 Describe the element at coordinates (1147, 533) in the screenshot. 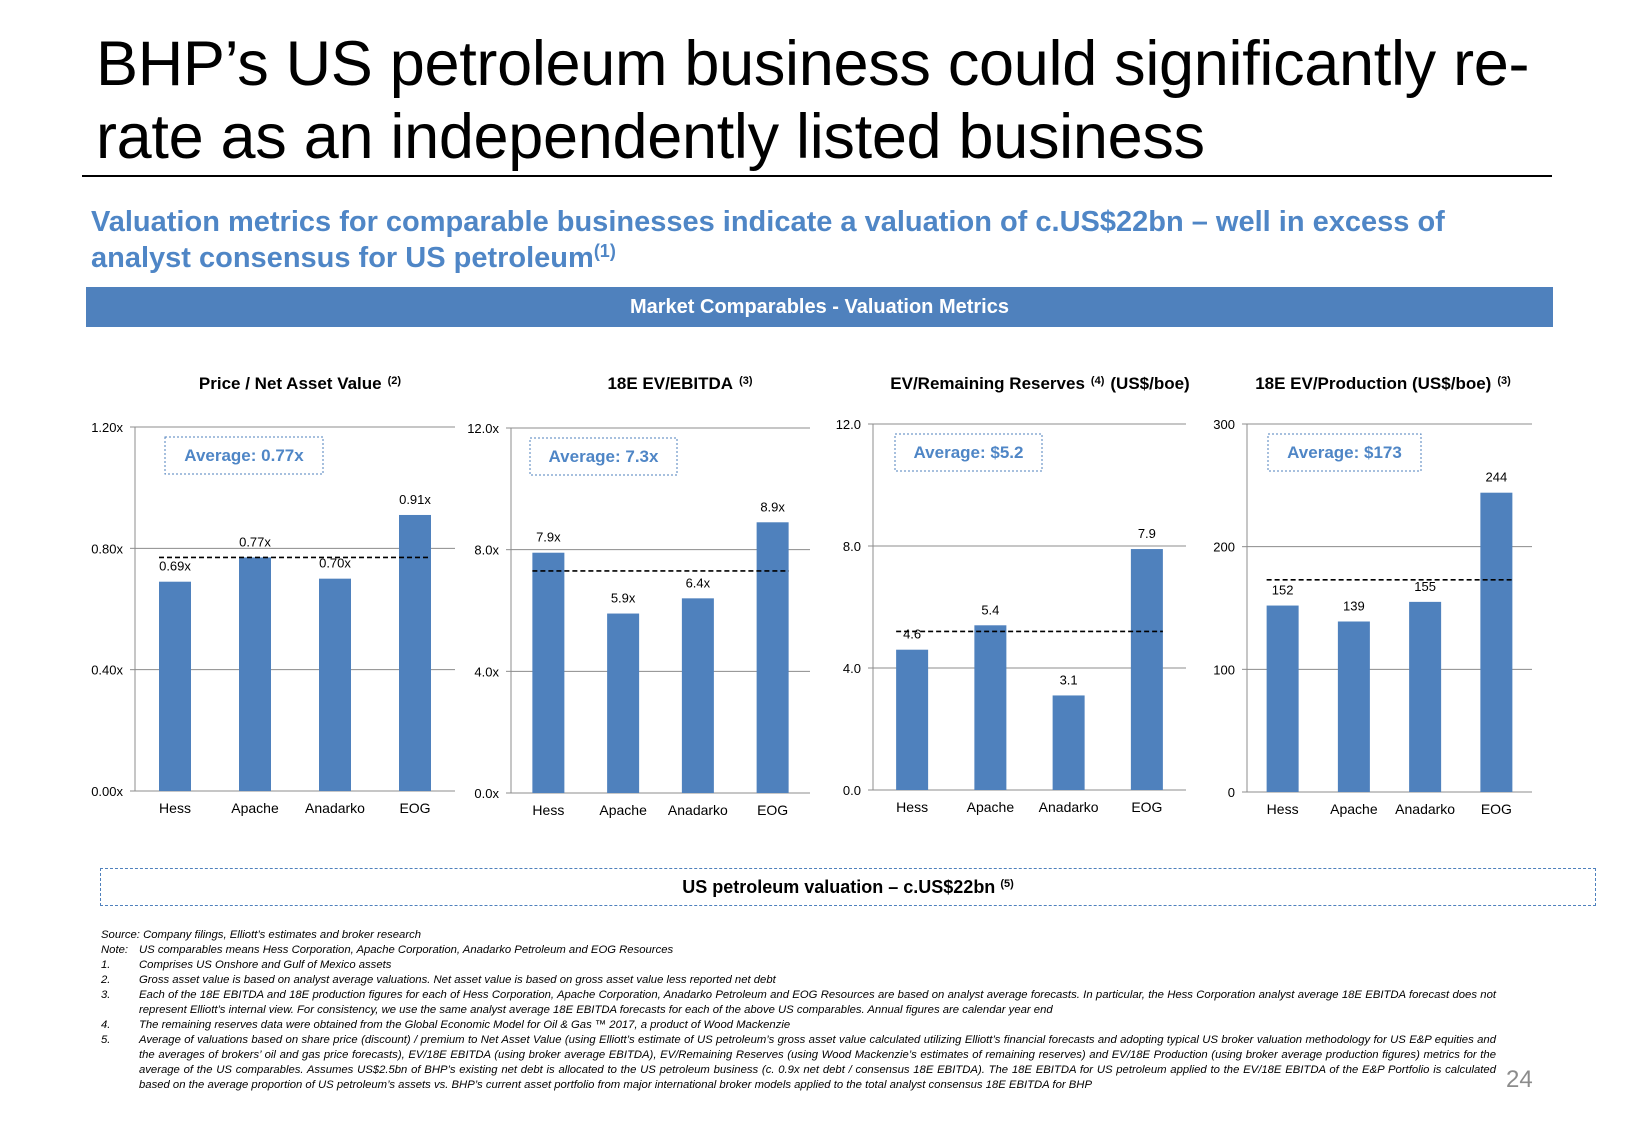

I see `data-label: 7.9` at that location.